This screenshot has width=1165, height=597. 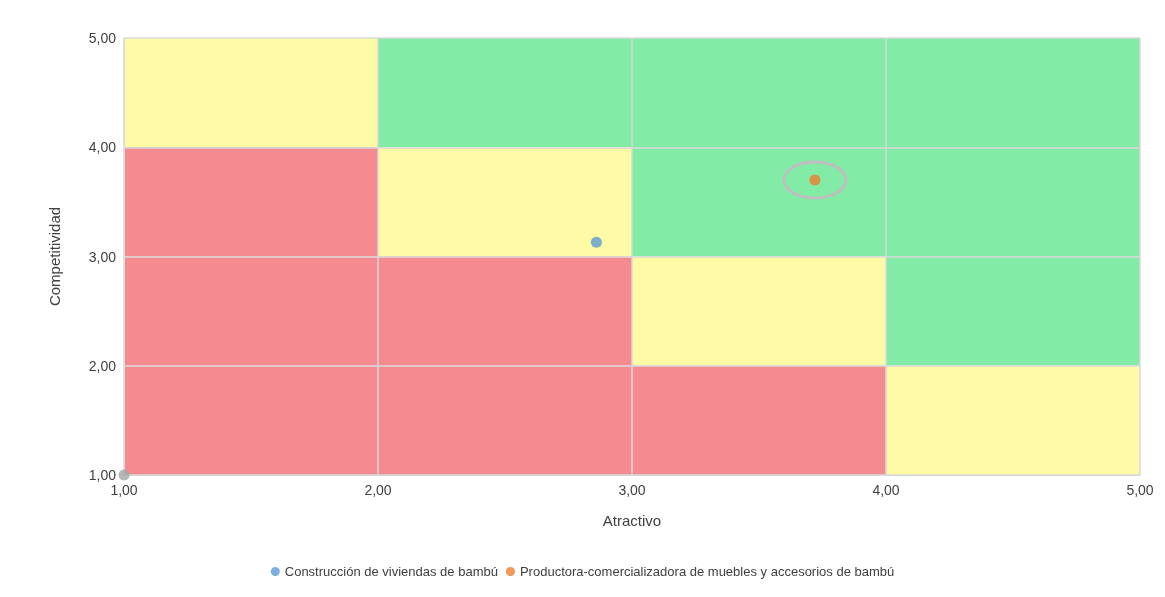 I want to click on y-tick-label: 4,00, so click(x=102, y=147).